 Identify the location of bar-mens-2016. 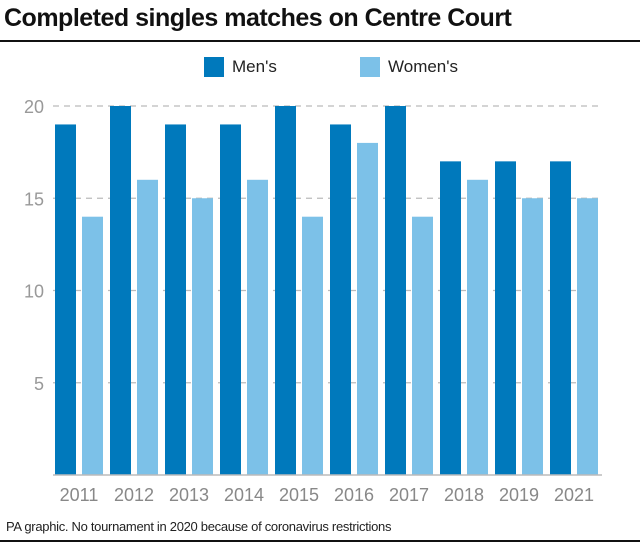
(340, 299).